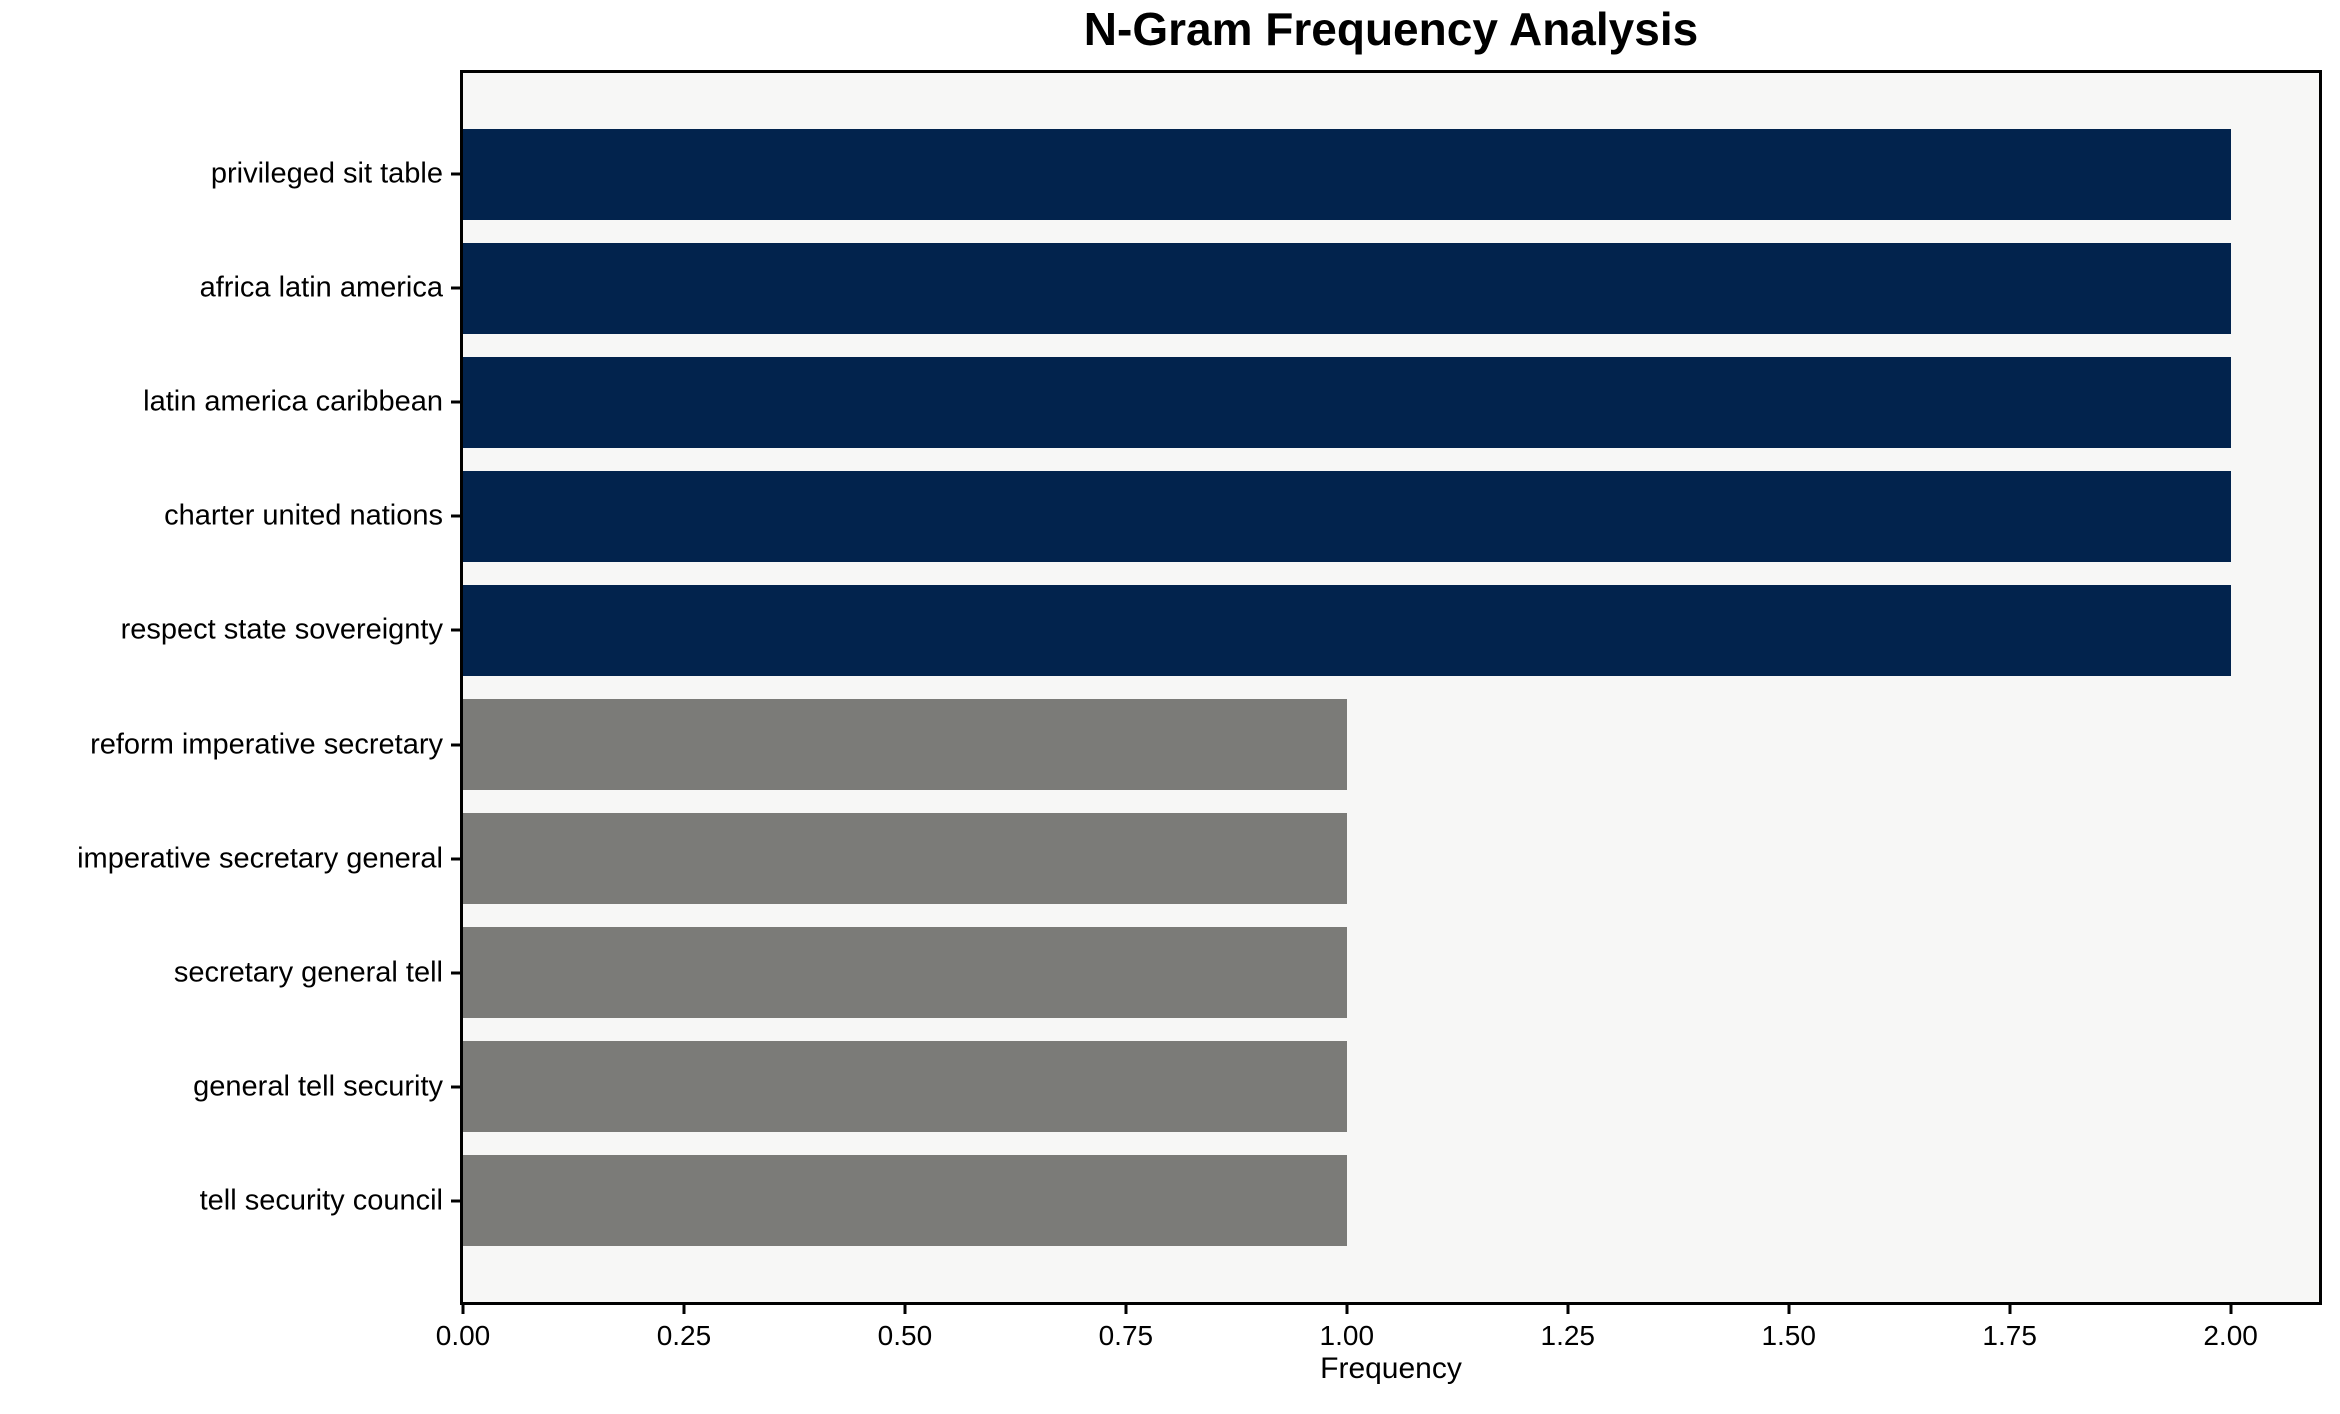 Image resolution: width=2340 pixels, height=1414 pixels. Describe the element at coordinates (463, 1335) in the screenshot. I see `x-tick-label: 0.00` at that location.